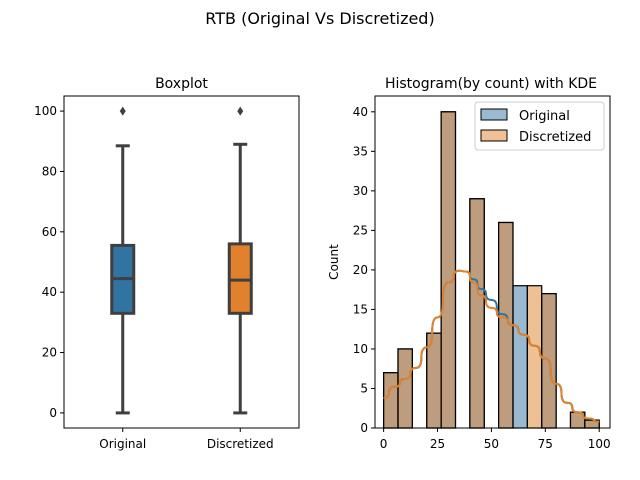 The image size is (640, 480). Describe the element at coordinates (360, 230) in the screenshot. I see `y-tick-label: 25` at that location.